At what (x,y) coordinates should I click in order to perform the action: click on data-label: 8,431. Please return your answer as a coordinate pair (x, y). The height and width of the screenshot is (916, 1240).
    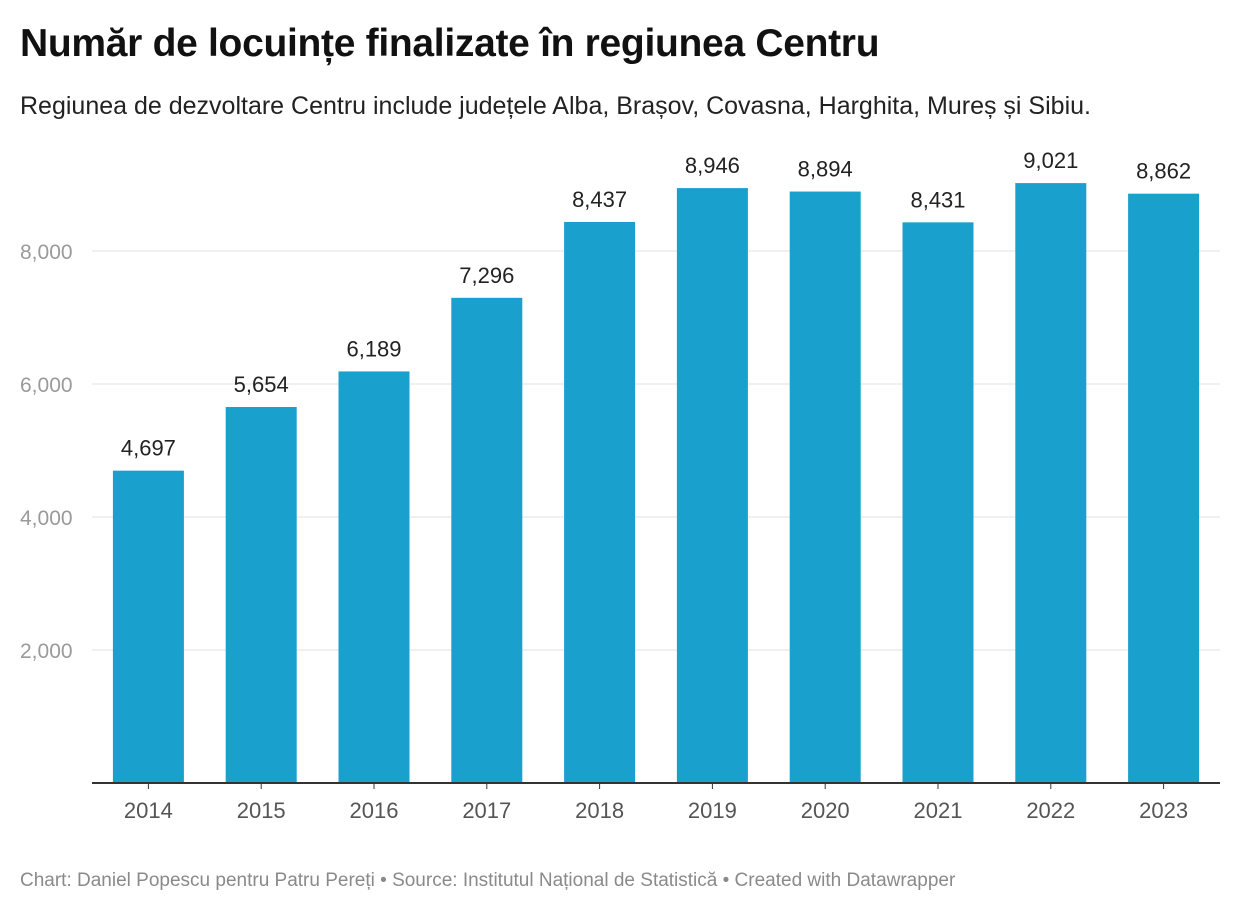
    Looking at the image, I should click on (937, 199).